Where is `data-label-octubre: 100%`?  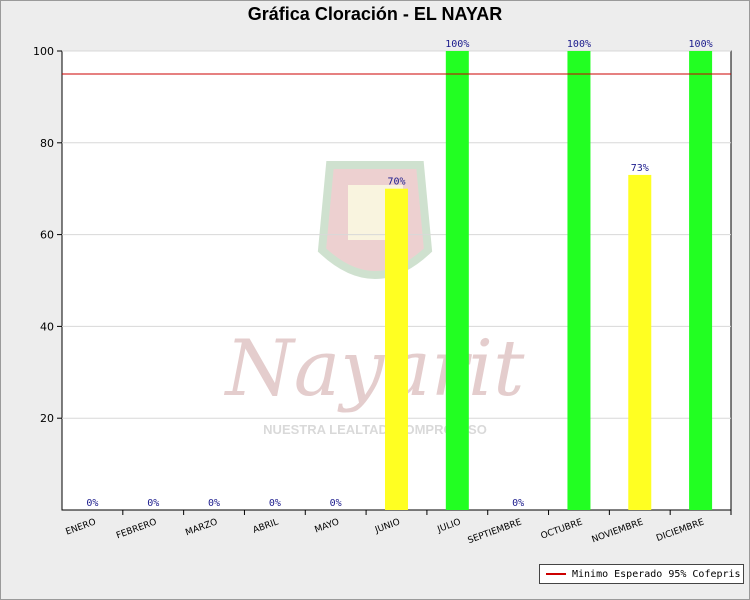 data-label-octubre: 100% is located at coordinates (579, 44).